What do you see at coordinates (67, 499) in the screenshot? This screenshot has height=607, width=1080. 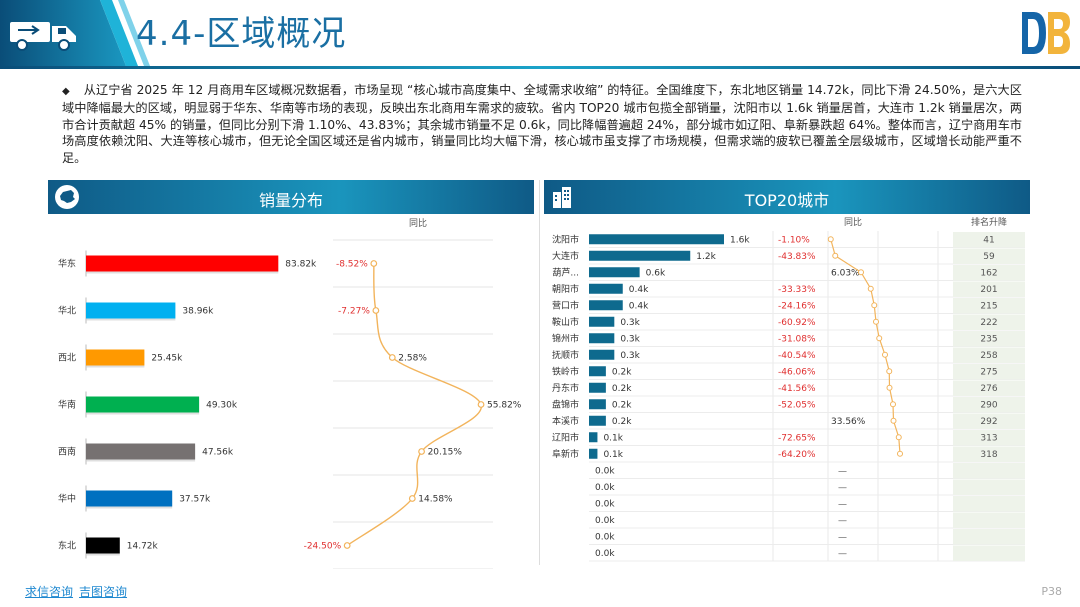 I see `left-category-label: 华中` at bounding box center [67, 499].